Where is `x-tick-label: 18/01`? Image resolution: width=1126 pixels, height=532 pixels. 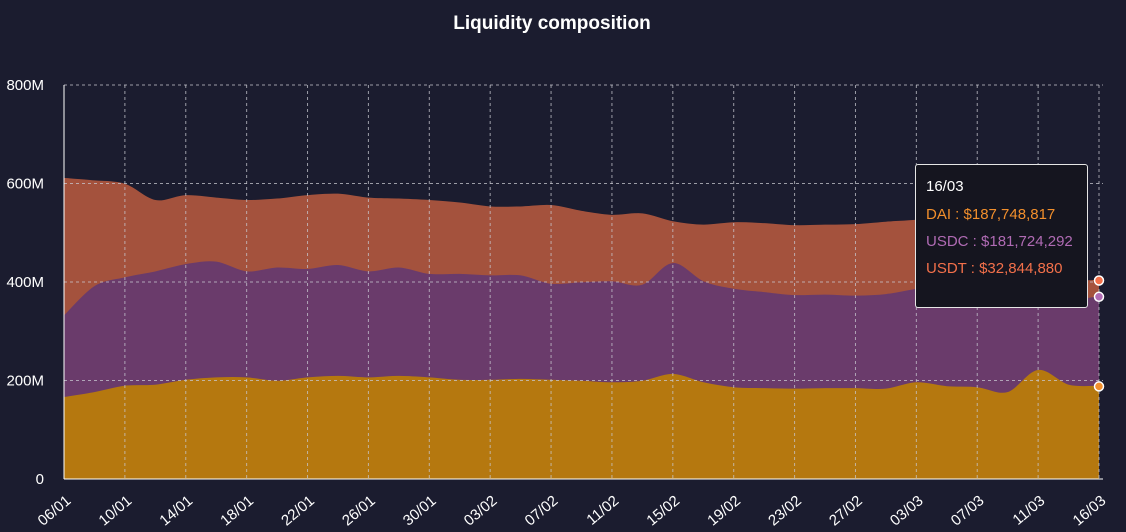
x-tick-label: 18/01 is located at coordinates (237, 510).